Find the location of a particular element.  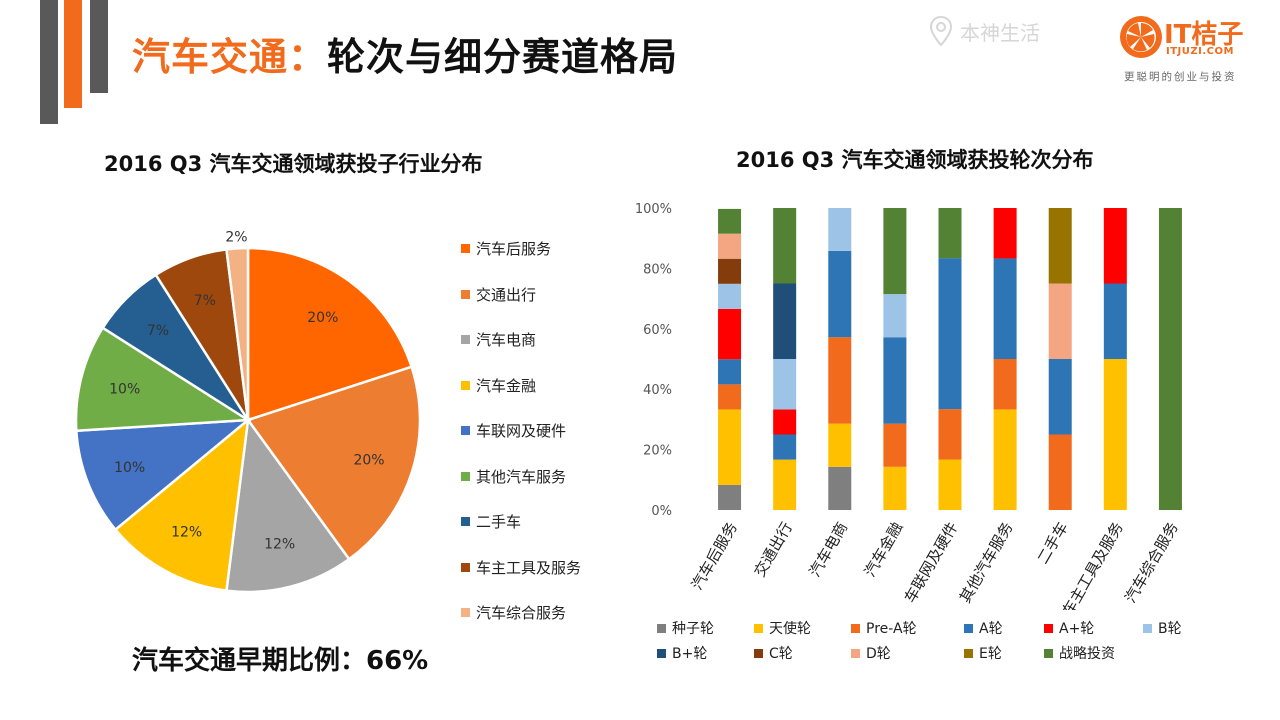

bar-legend-item: C轮 is located at coordinates (773, 653).